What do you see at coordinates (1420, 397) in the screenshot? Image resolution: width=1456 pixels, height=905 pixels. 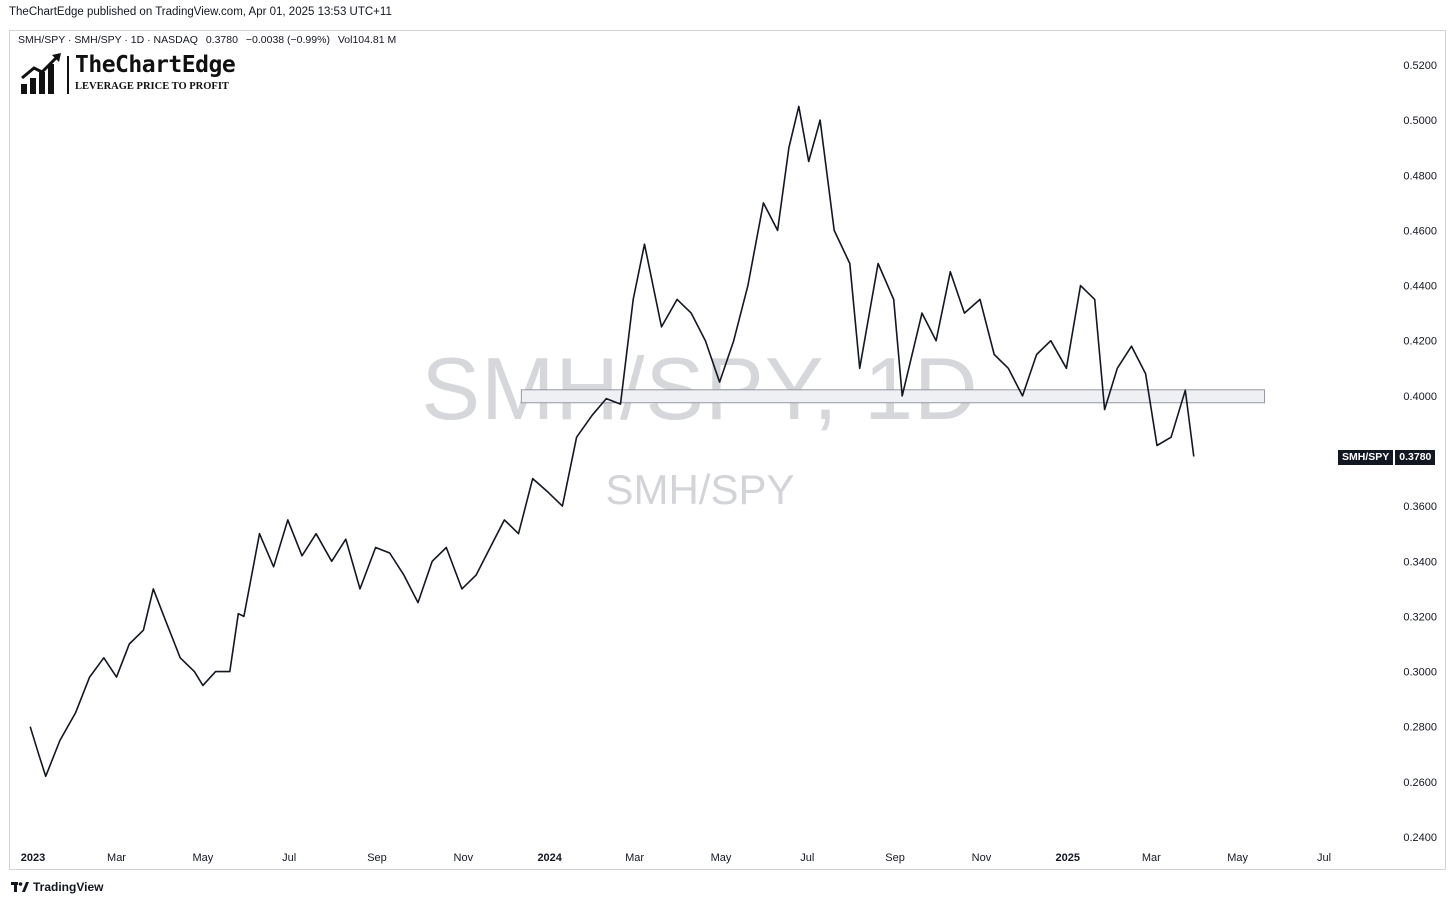 I see `y-tick-label: 0.4000` at bounding box center [1420, 397].